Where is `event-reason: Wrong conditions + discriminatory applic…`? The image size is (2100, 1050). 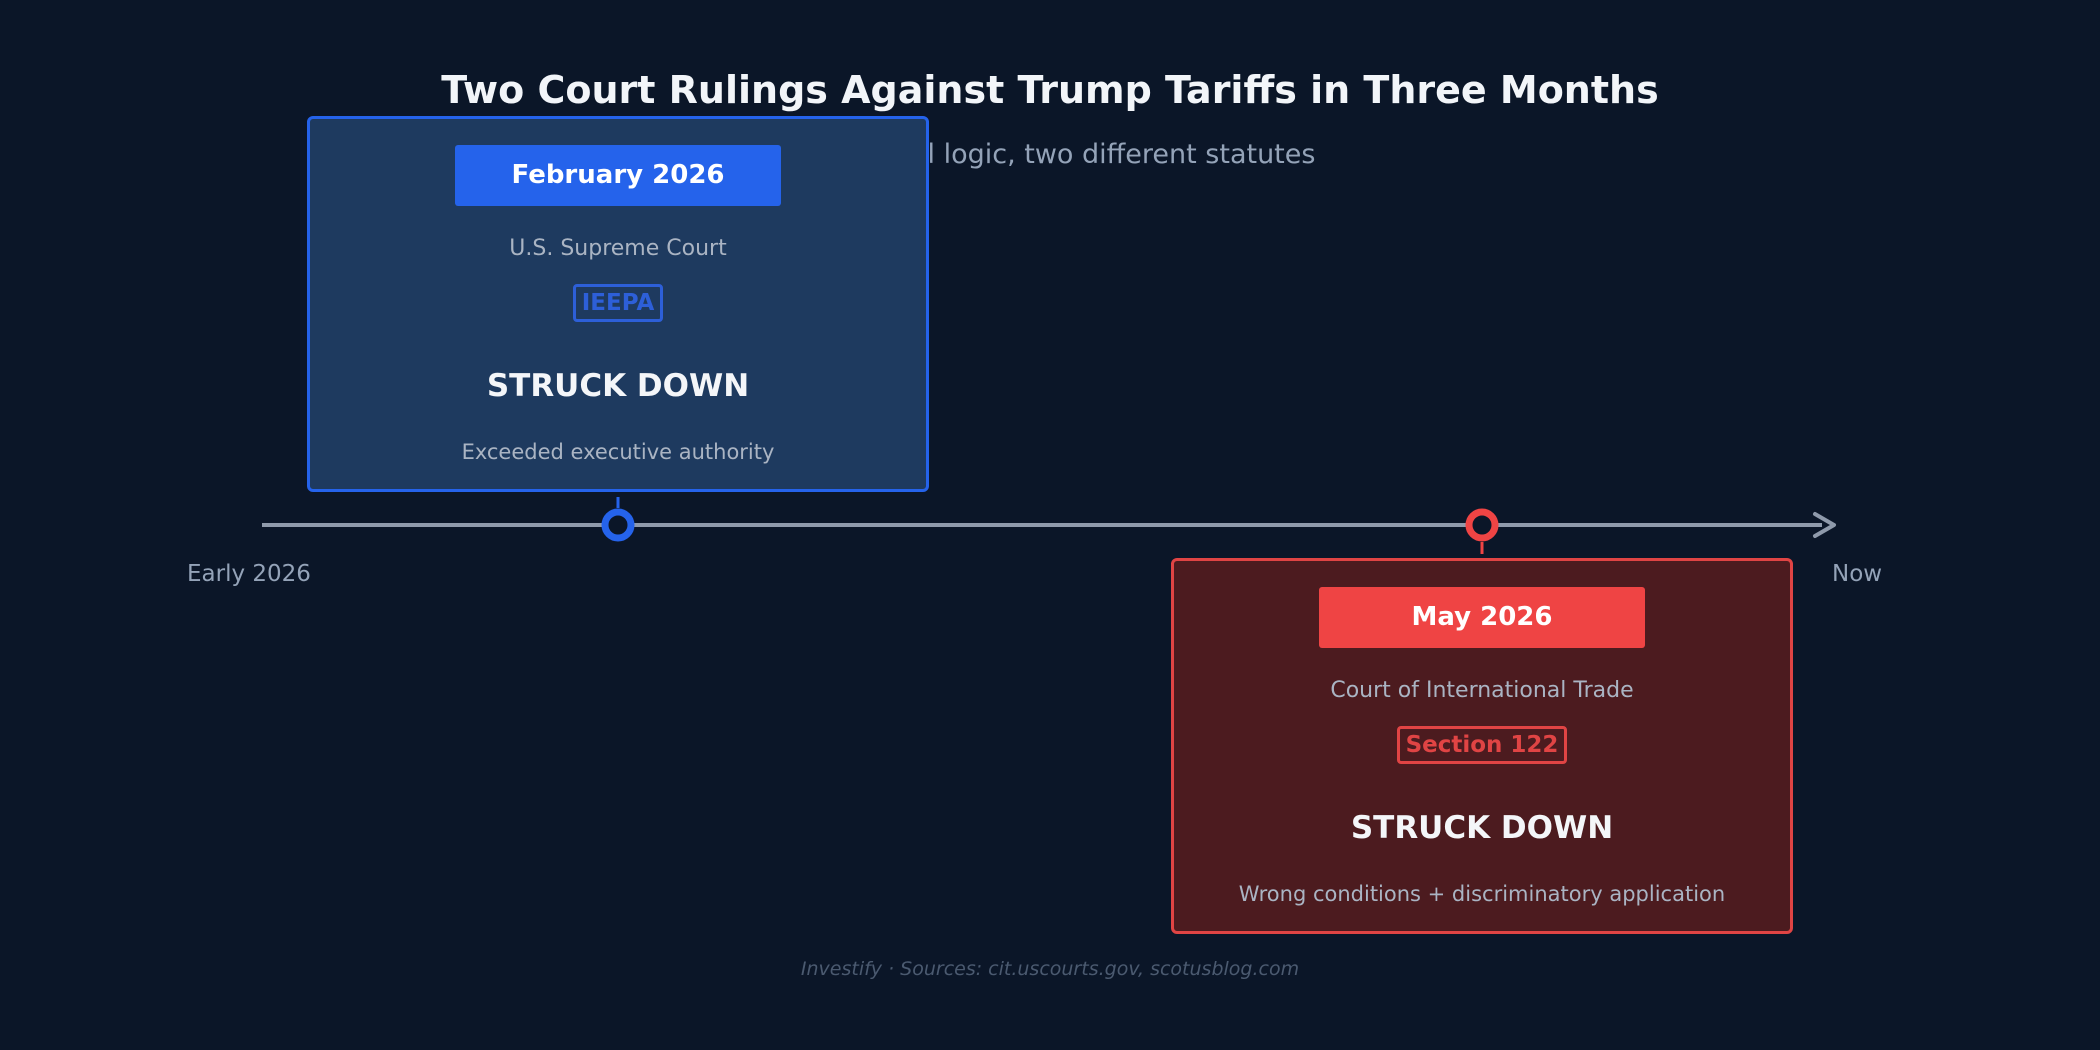
event-reason: Wrong conditions + discriminatory applic… is located at coordinates (1482, 894).